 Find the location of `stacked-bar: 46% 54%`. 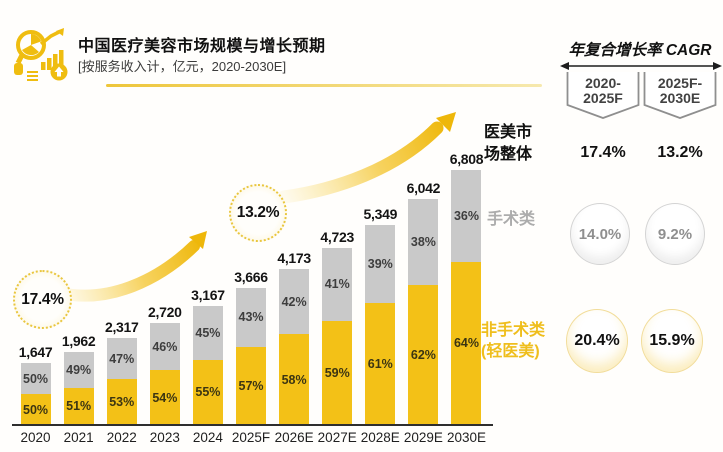

stacked-bar: 46% 54% is located at coordinates (164, 374).